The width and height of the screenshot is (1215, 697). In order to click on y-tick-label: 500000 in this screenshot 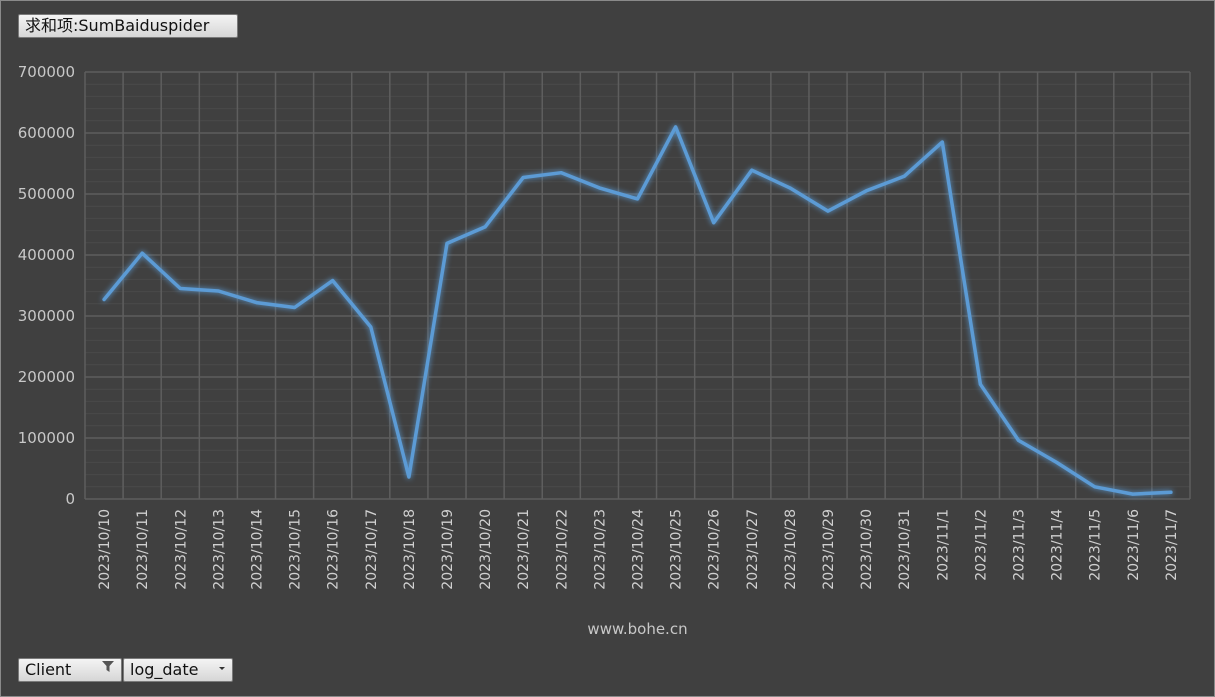, I will do `click(46, 194)`.